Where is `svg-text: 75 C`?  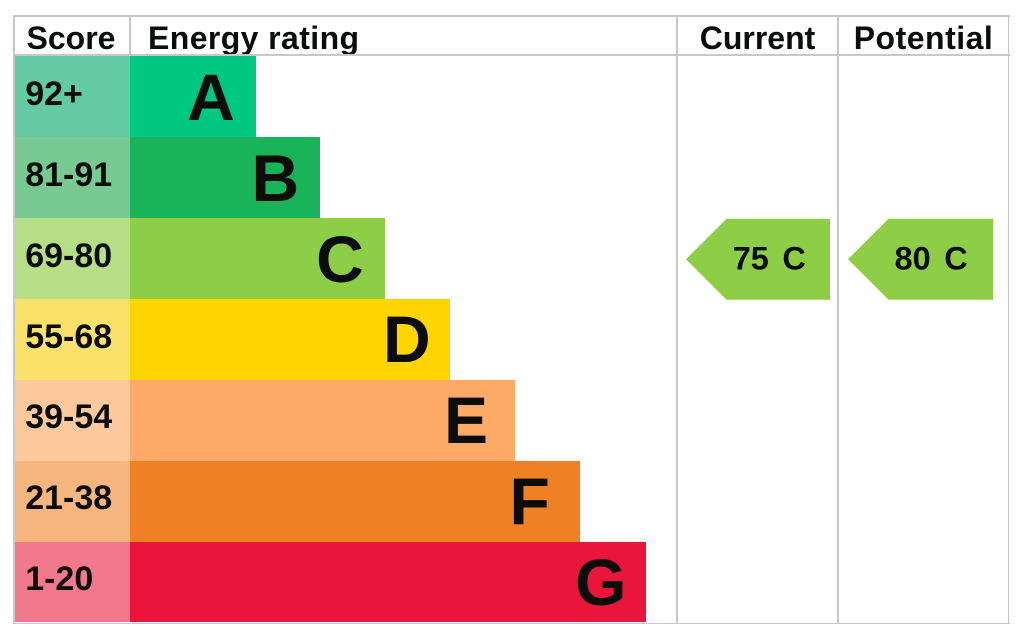
svg-text: 75 C is located at coordinates (769, 258).